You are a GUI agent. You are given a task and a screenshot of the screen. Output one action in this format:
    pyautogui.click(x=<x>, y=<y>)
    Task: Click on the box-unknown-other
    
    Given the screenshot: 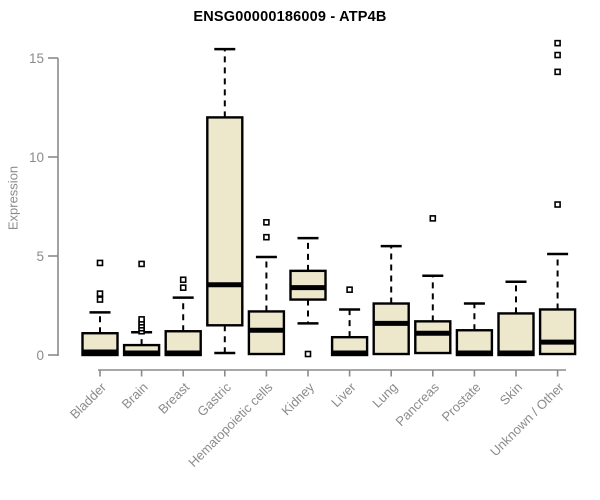 What is the action you would take?
    pyautogui.click(x=557, y=332)
    